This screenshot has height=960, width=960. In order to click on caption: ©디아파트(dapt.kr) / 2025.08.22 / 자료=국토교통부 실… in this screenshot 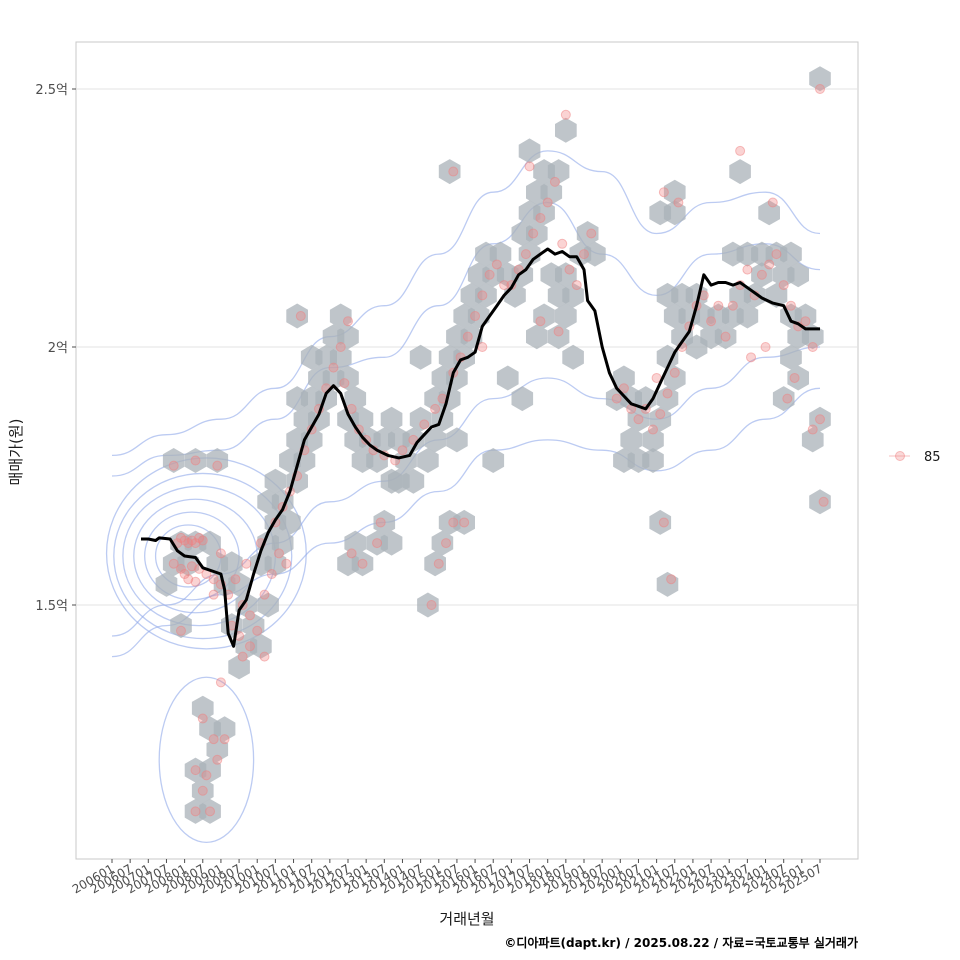, I will do `click(681, 942)`.